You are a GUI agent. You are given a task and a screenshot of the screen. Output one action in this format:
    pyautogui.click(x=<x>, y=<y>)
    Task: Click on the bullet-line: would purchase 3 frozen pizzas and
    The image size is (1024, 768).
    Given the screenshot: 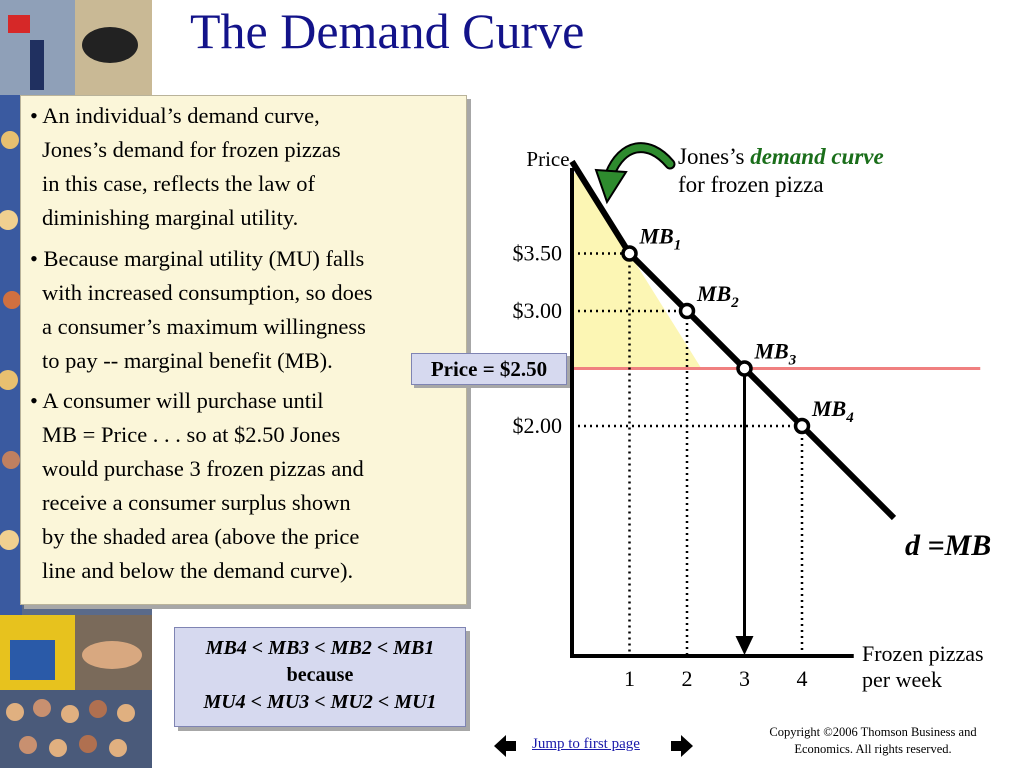 What is the action you would take?
    pyautogui.click(x=203, y=468)
    